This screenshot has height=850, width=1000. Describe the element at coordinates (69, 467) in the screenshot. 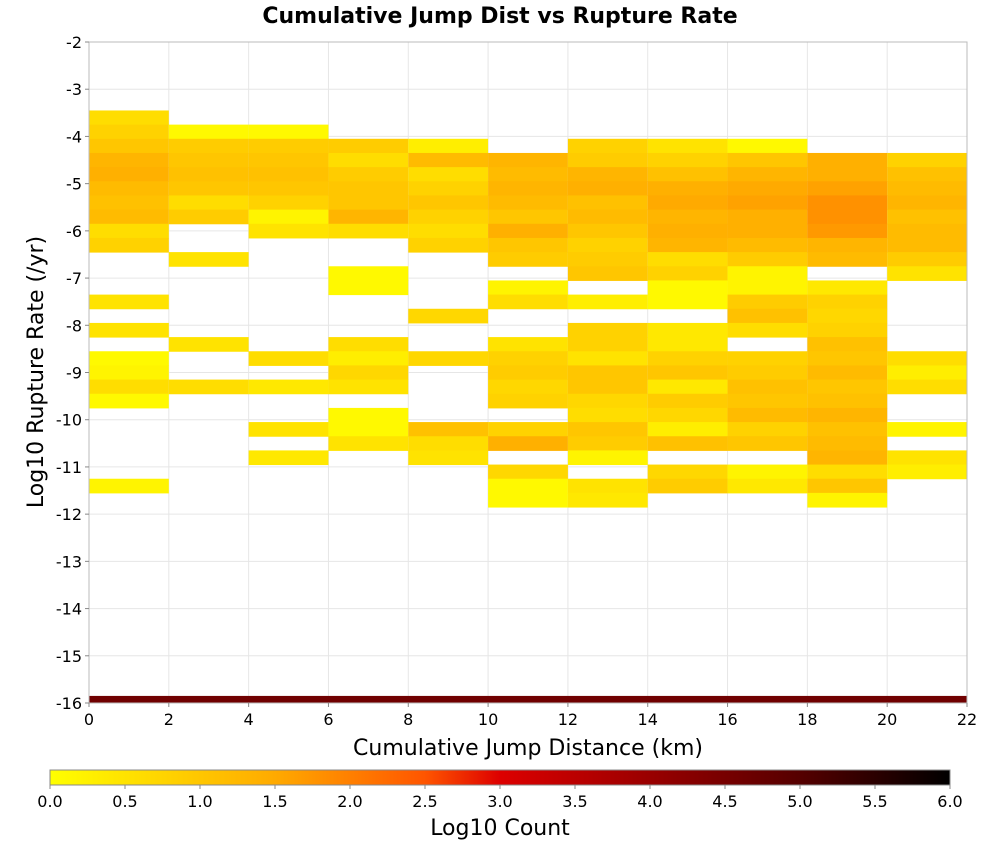

I see `y-tick-label: -11` at that location.